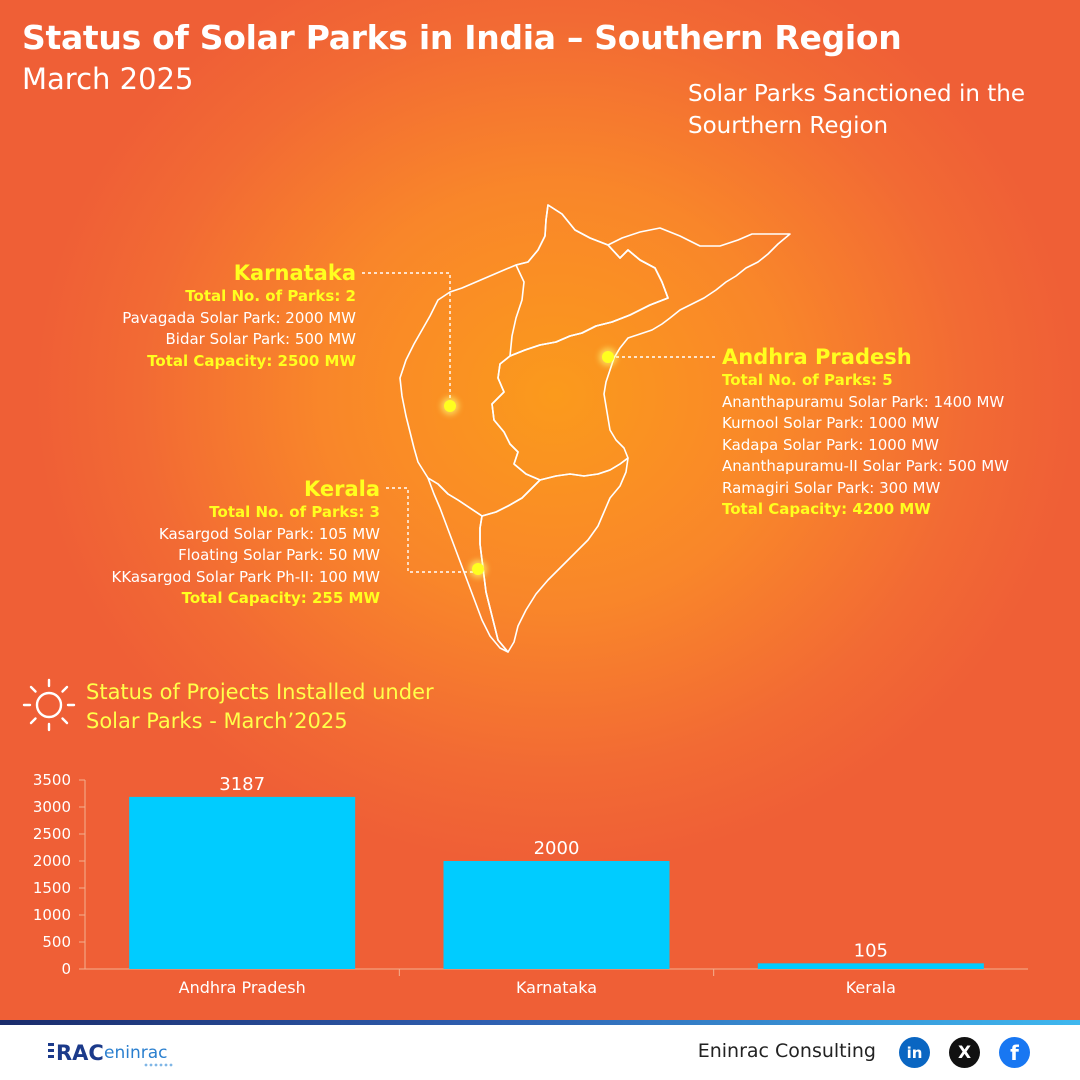  What do you see at coordinates (830, 444) in the screenshot?
I see `andhra-park-3: Kadapa Solar Park: 1000 MW` at bounding box center [830, 444].